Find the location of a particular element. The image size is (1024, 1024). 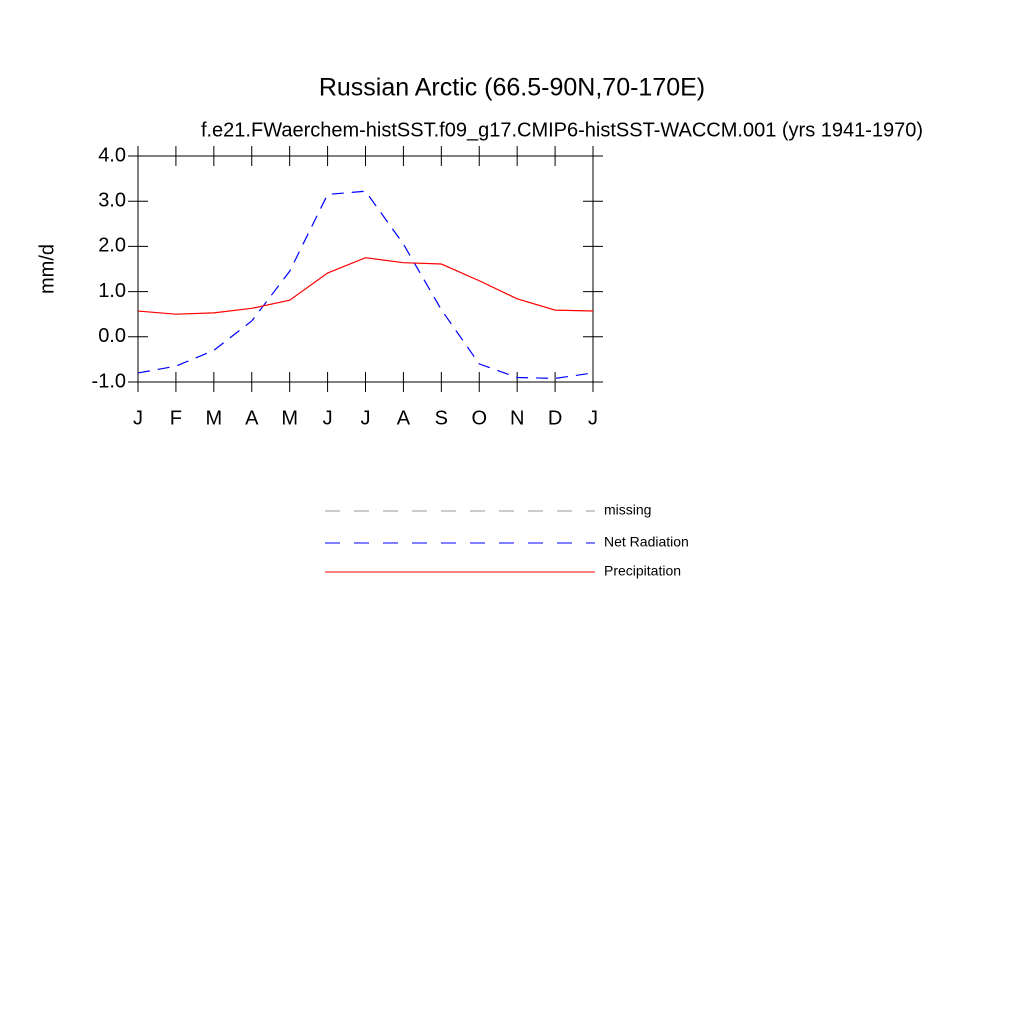

y-axis-label: mm/d is located at coordinates (47, 269).